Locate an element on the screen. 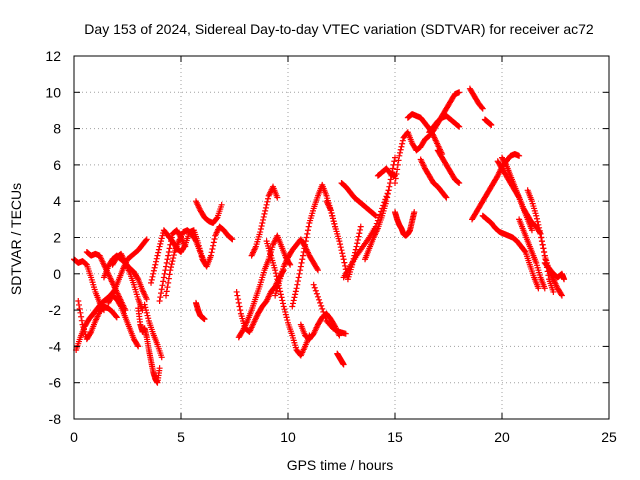  y-tick-label: 2 is located at coordinates (57, 238).